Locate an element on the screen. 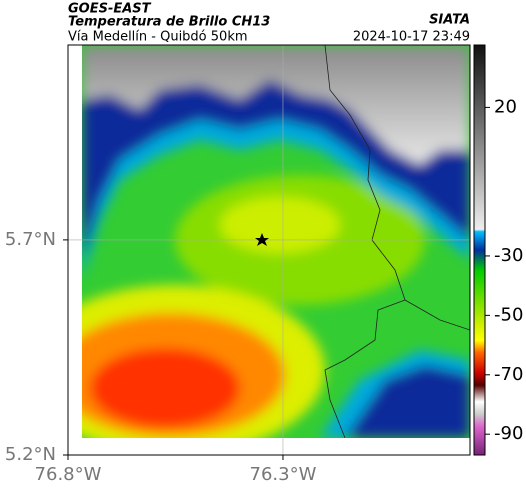 The width and height of the screenshot is (526, 491). x-tick-label: 76.8°W is located at coordinates (68, 474).